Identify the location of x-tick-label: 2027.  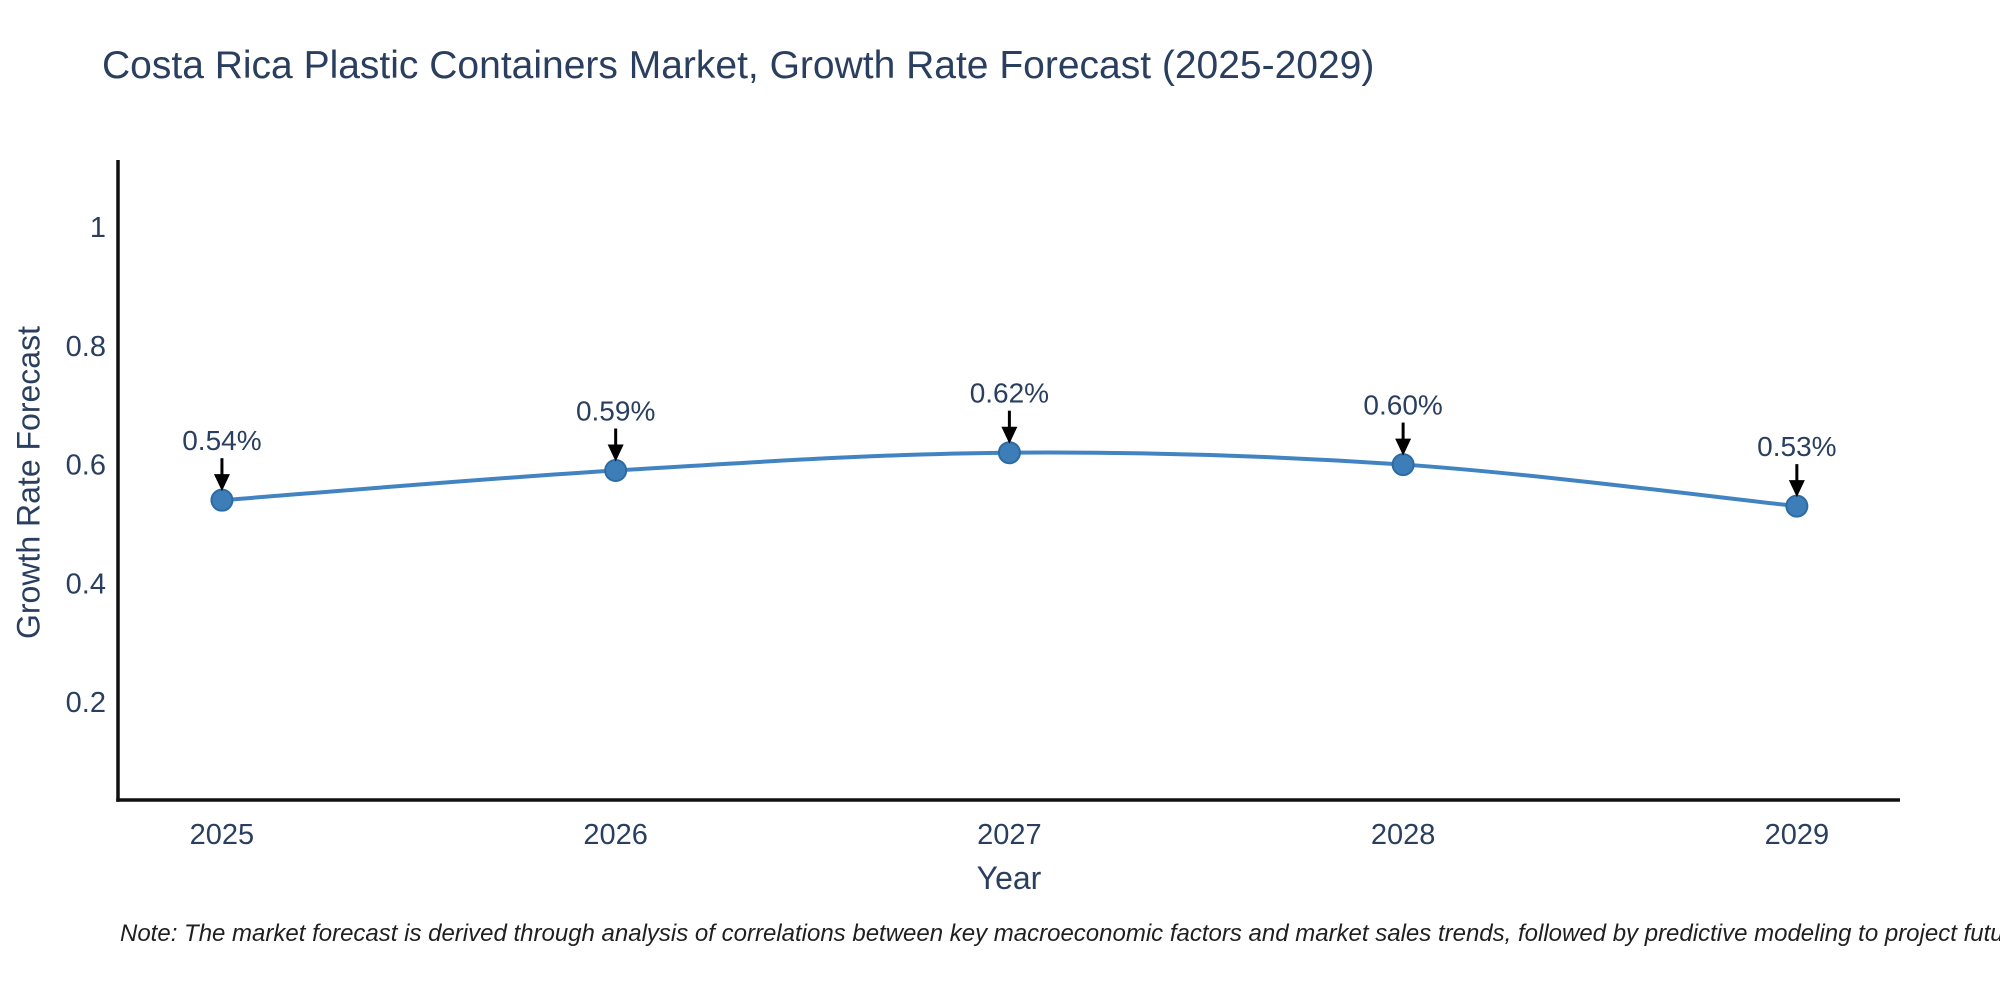
(1009, 835).